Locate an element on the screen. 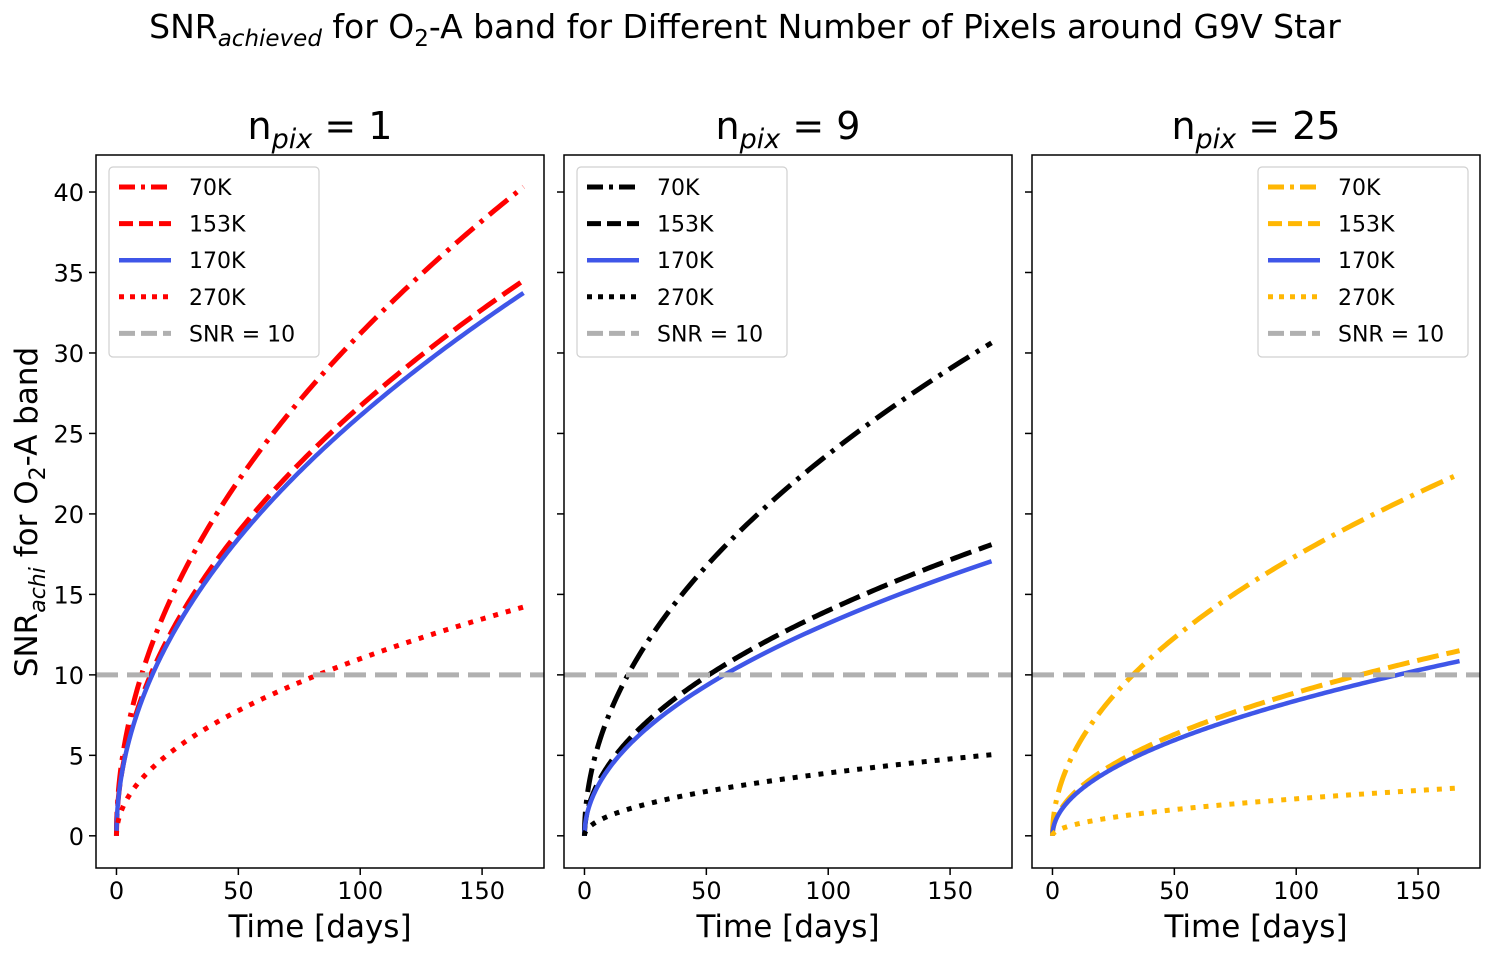 This screenshot has width=1490, height=955. figure-title-mid: for O is located at coordinates (368, 26).